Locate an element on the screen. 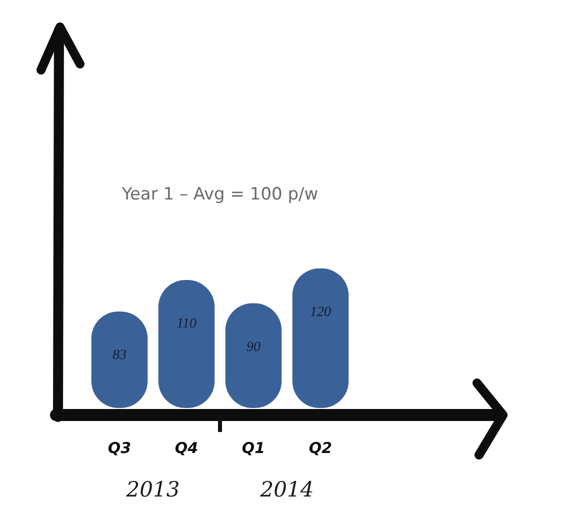 This screenshot has width=586, height=517. data-label: 90 is located at coordinates (253, 347).